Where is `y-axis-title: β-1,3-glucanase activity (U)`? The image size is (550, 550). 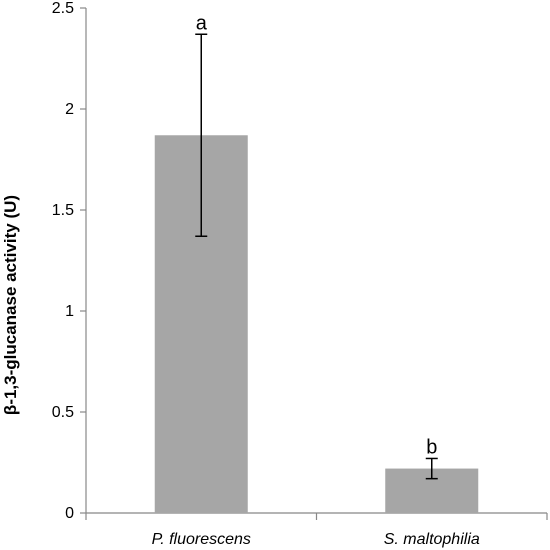
y-axis-title: β-1,3-glucanase activity (U) is located at coordinates (10, 305).